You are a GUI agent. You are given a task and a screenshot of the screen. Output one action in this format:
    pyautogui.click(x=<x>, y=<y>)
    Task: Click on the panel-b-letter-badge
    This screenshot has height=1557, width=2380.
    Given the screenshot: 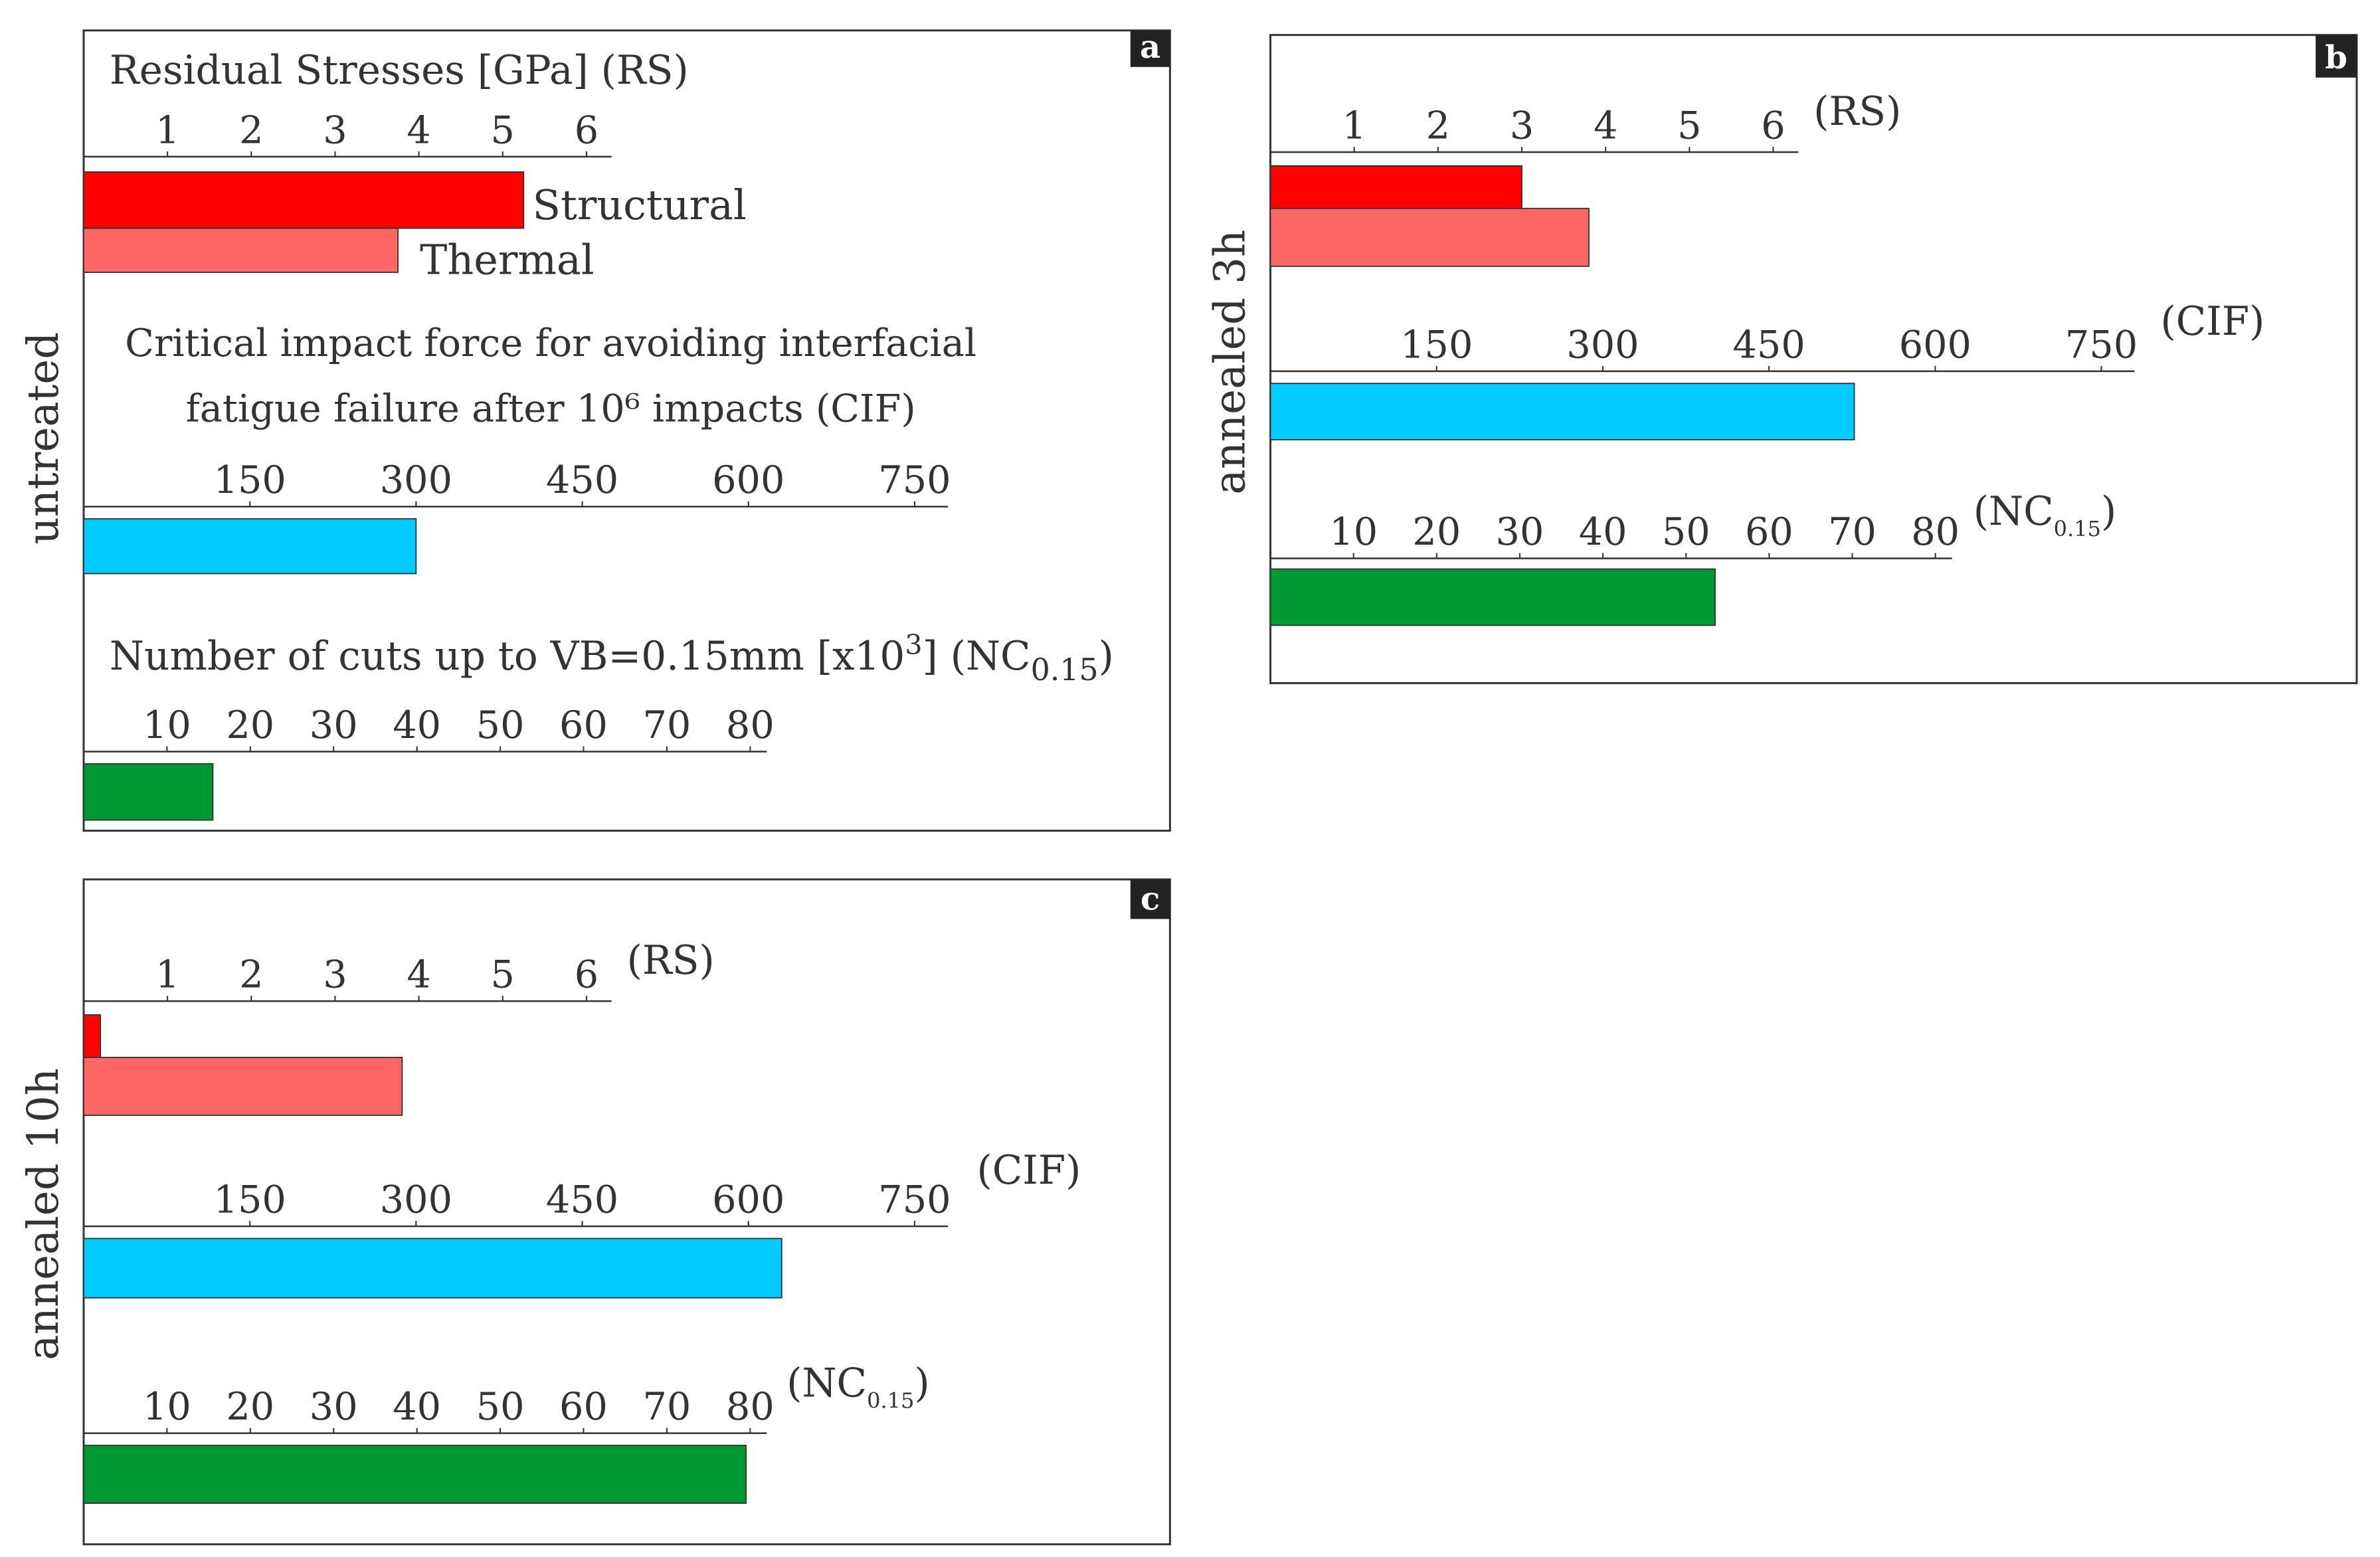 What is the action you would take?
    pyautogui.click(x=2336, y=57)
    